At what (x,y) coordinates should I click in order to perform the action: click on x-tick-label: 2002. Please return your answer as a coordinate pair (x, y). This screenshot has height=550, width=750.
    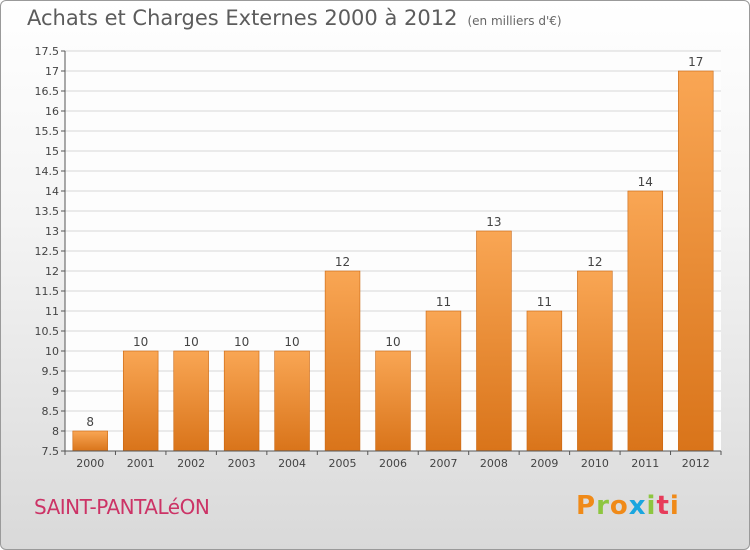
    Looking at the image, I should click on (191, 463).